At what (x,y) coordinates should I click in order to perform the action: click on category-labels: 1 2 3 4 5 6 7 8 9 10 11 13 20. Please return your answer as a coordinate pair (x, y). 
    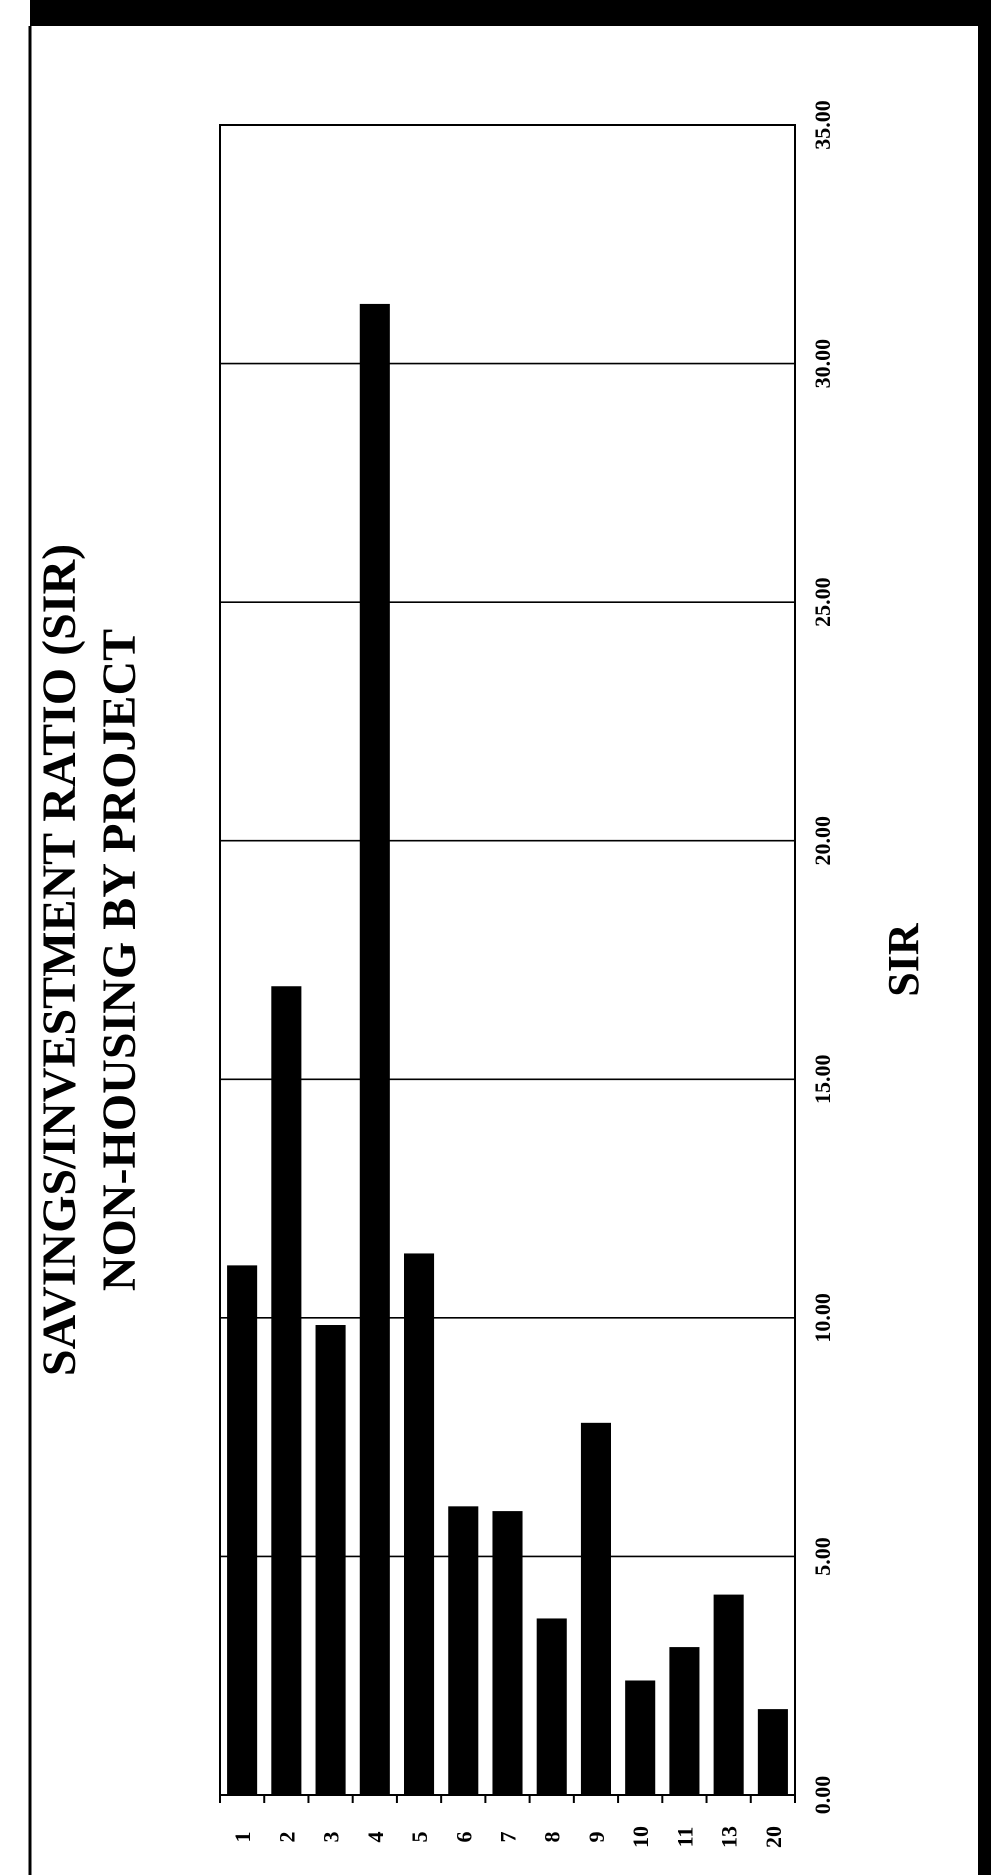
    Looking at the image, I should click on (508, 1837).